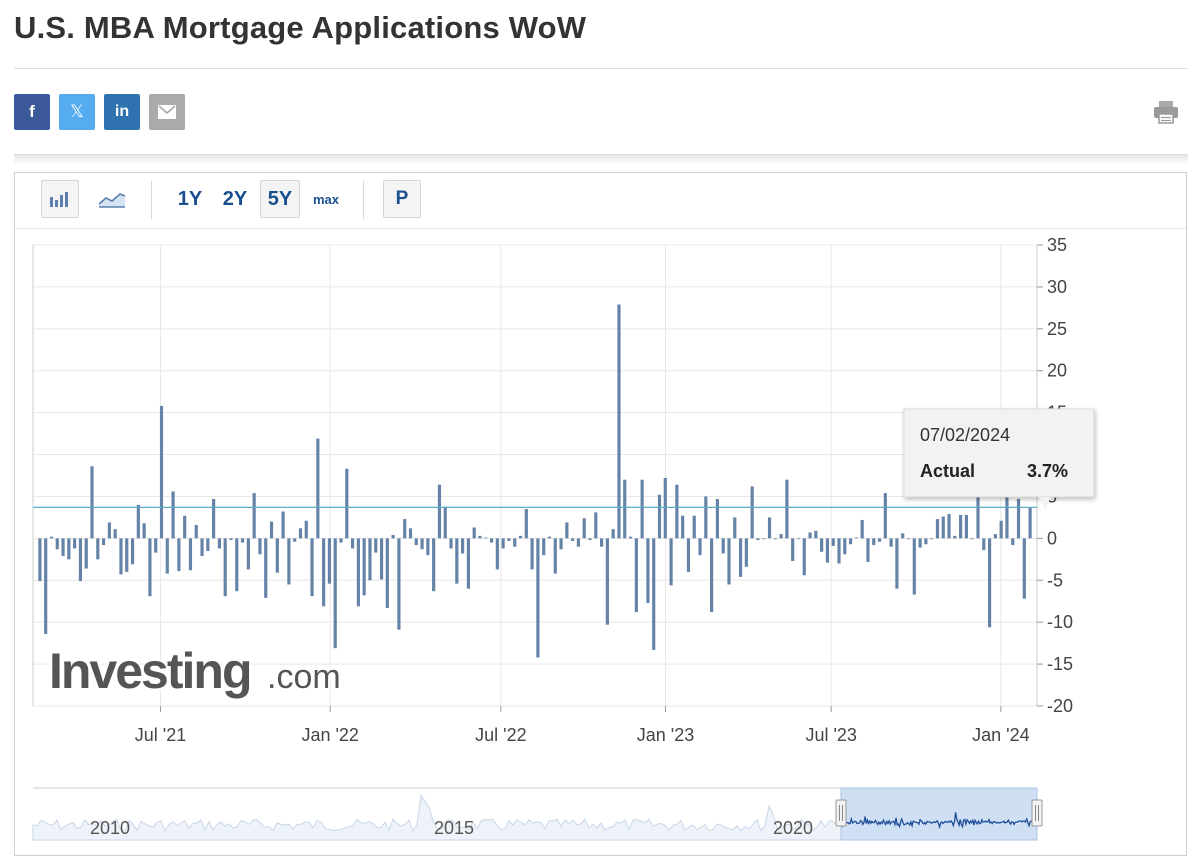  What do you see at coordinates (112, 199) in the screenshot?
I see `line-chart-button` at bounding box center [112, 199].